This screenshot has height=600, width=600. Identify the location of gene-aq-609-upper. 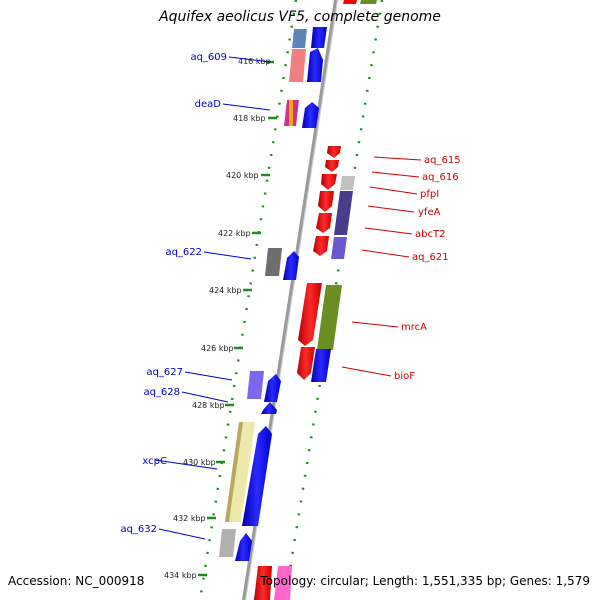
(299, 38).